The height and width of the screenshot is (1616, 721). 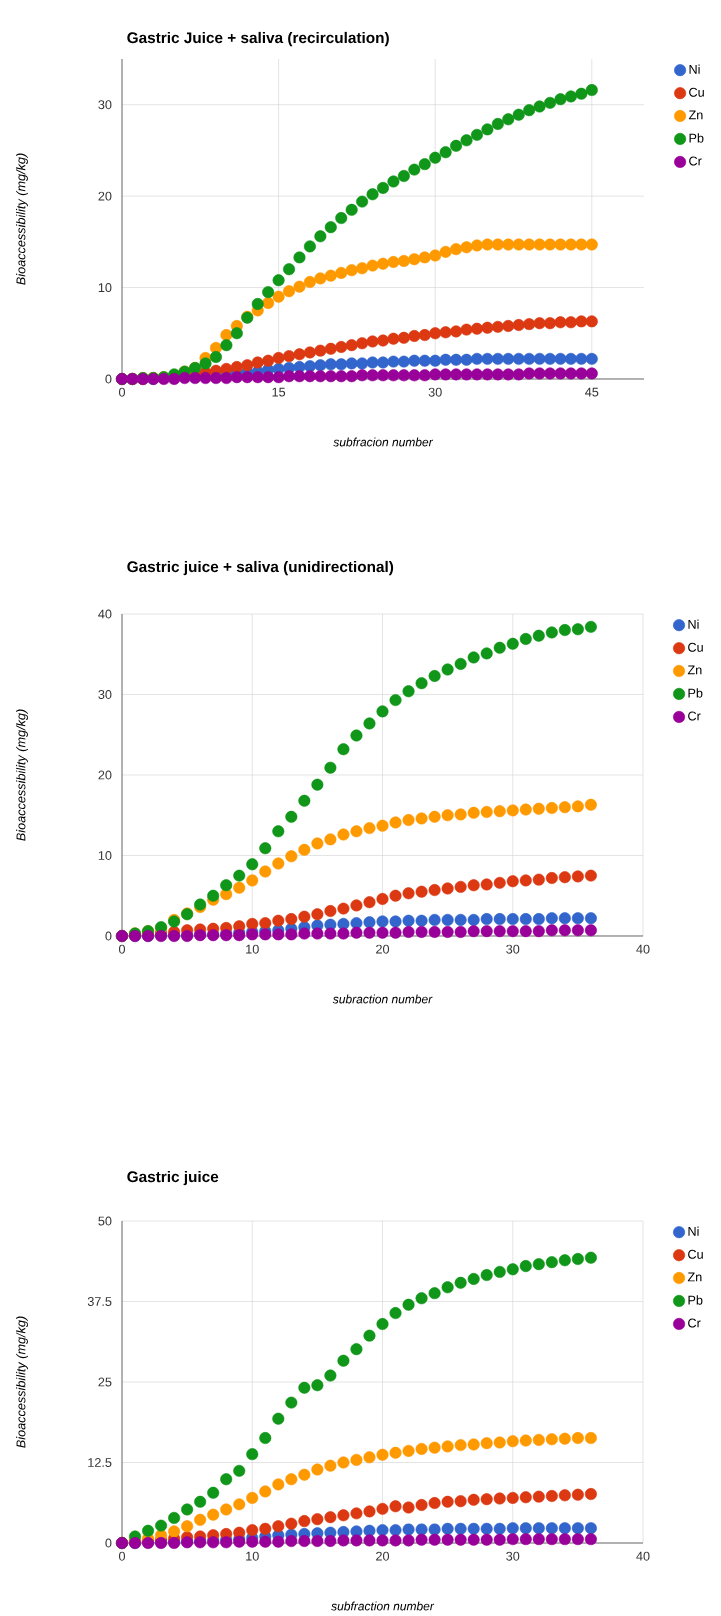 I want to click on x-axis-title: subraction number, so click(x=382, y=999).